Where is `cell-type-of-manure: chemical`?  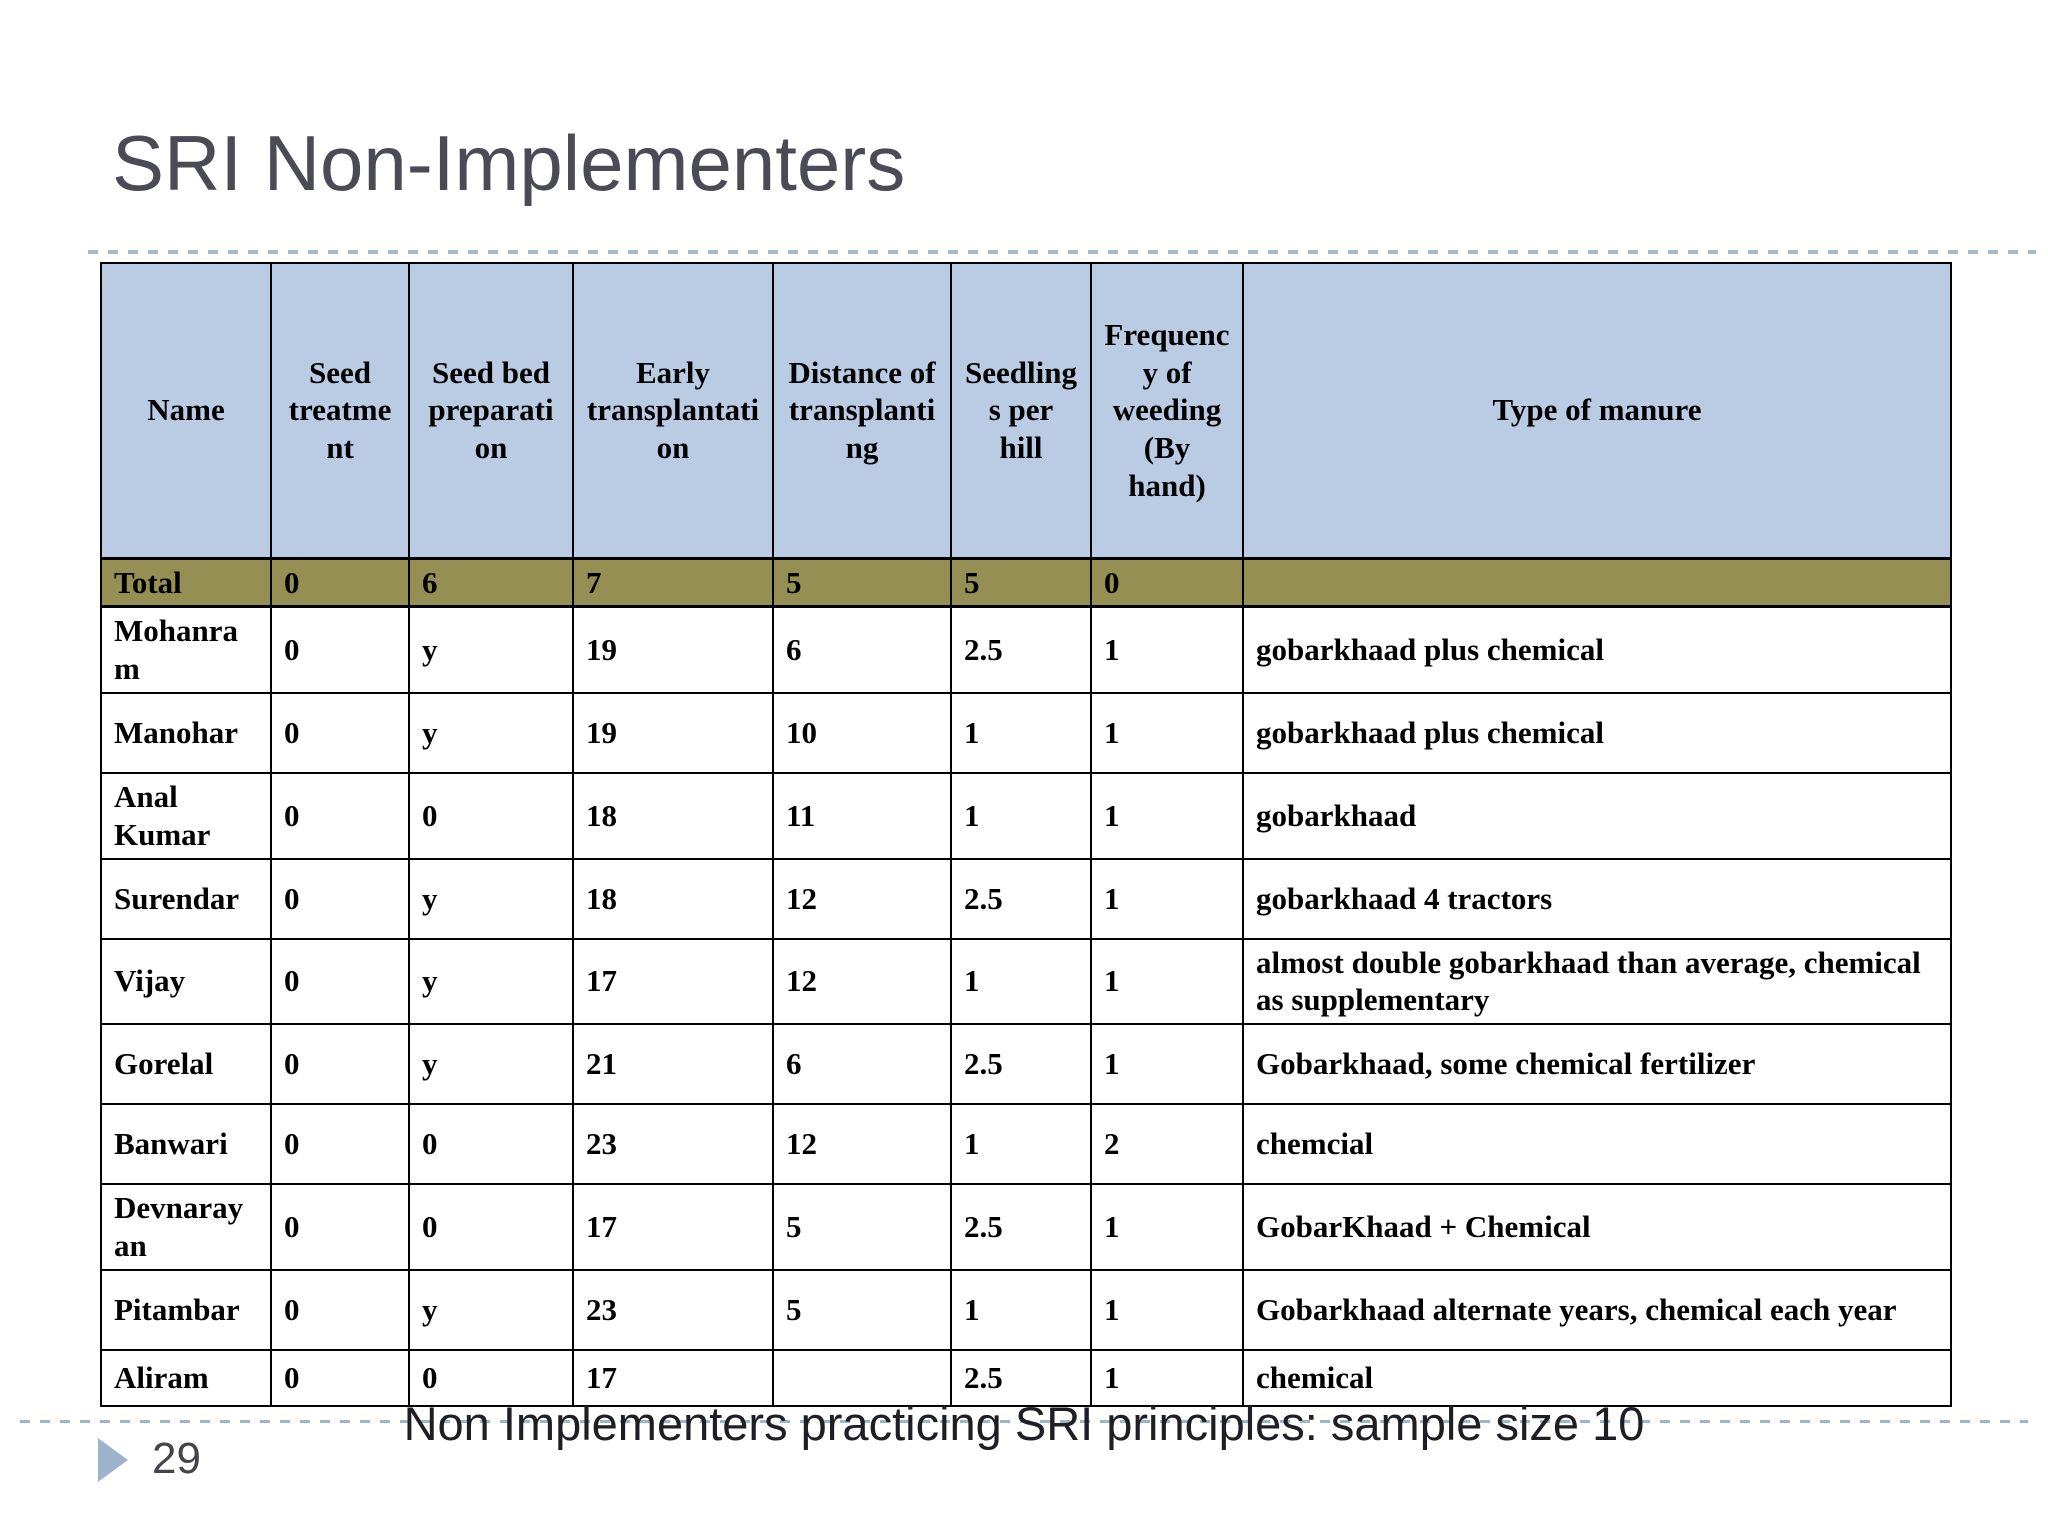
cell-type-of-manure: chemical is located at coordinates (1597, 1377).